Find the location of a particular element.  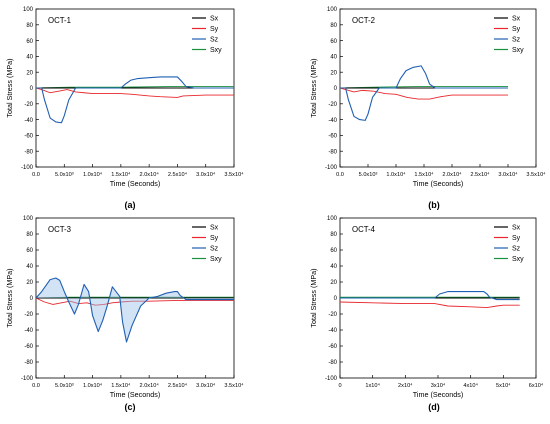

x-tick-label: 4x10⁴ is located at coordinates (470, 385).